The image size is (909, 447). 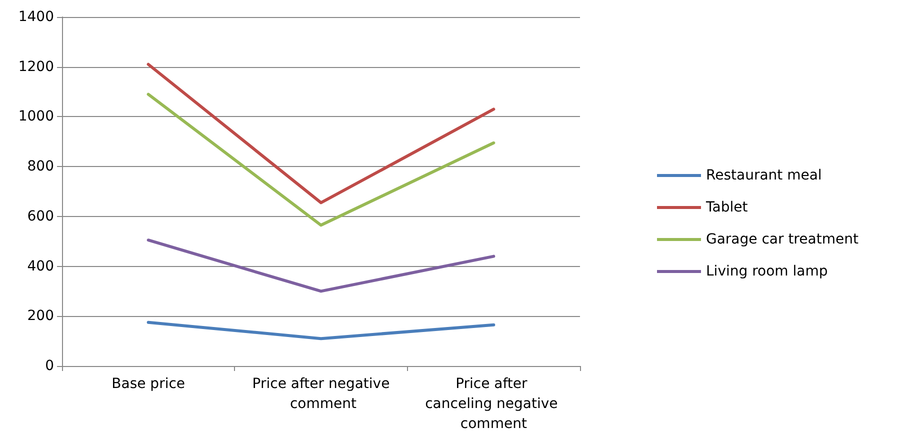 I want to click on y-tick-label: 800, so click(x=40, y=166).